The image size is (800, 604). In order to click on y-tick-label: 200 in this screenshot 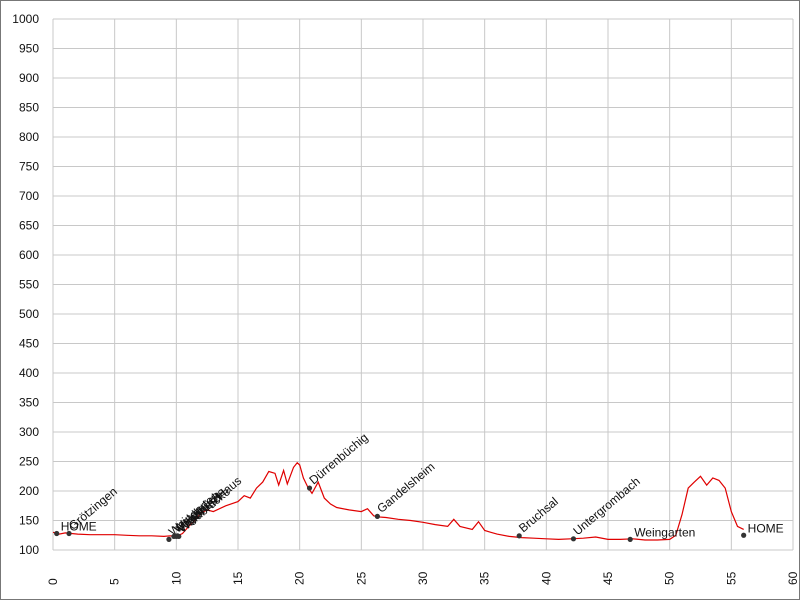, I will do `click(29, 491)`.